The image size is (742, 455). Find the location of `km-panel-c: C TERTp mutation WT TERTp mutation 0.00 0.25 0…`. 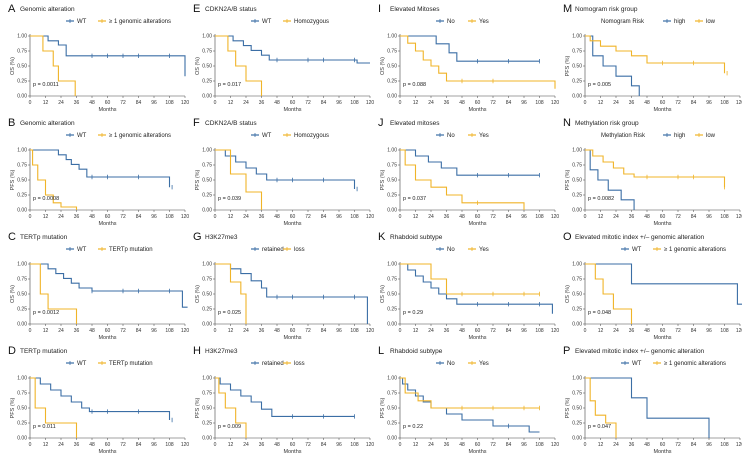

km-panel-c: C TERTp mutation WT TERTp mutation 0.00 0.25 0… is located at coordinates (98, 286).